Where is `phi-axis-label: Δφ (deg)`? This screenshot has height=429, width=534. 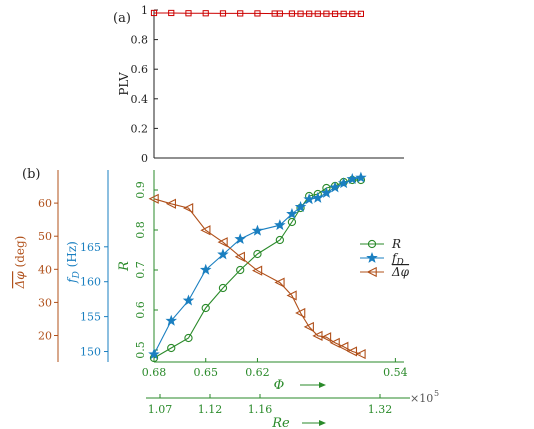
phi-axis-label: Δφ (deg) is located at coordinates (20, 263).